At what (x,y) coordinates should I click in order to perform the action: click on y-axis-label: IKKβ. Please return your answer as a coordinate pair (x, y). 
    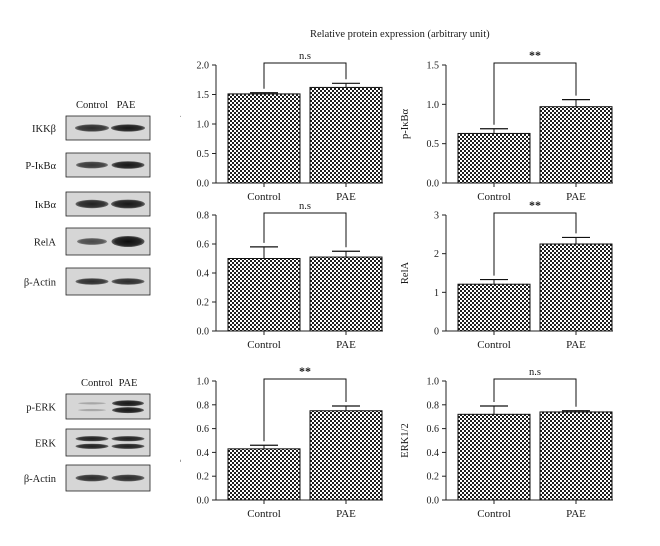
    Looking at the image, I should click on (180, 124).